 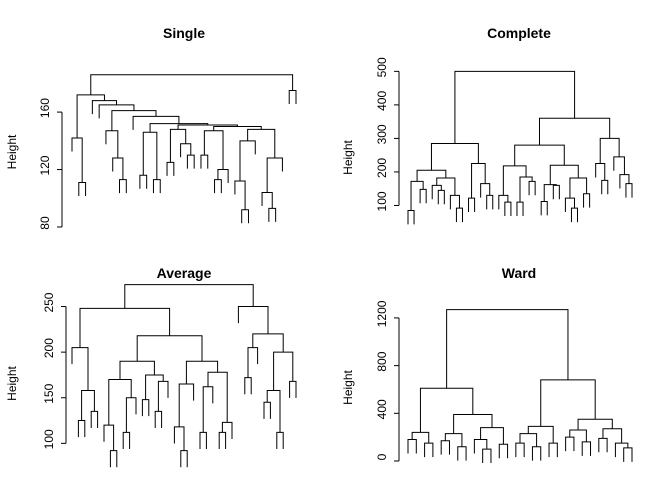 I want to click on y-tick-label: 300, so click(x=382, y=134).